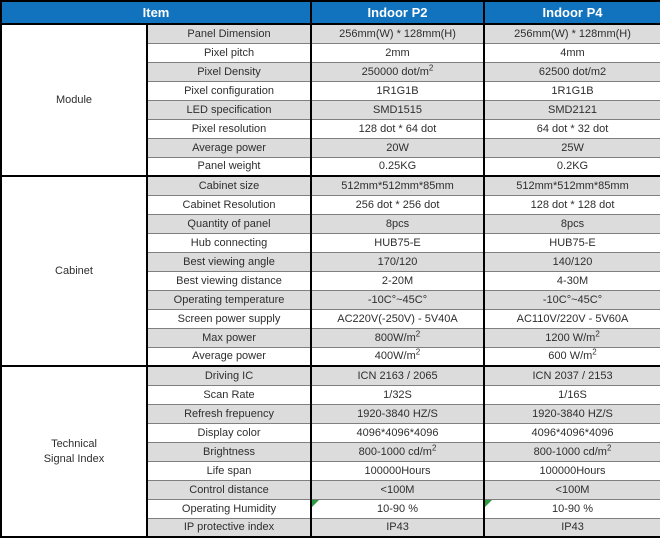 The height and width of the screenshot is (538, 660). I want to click on item-label-cell: Panel weight, so click(229, 166).